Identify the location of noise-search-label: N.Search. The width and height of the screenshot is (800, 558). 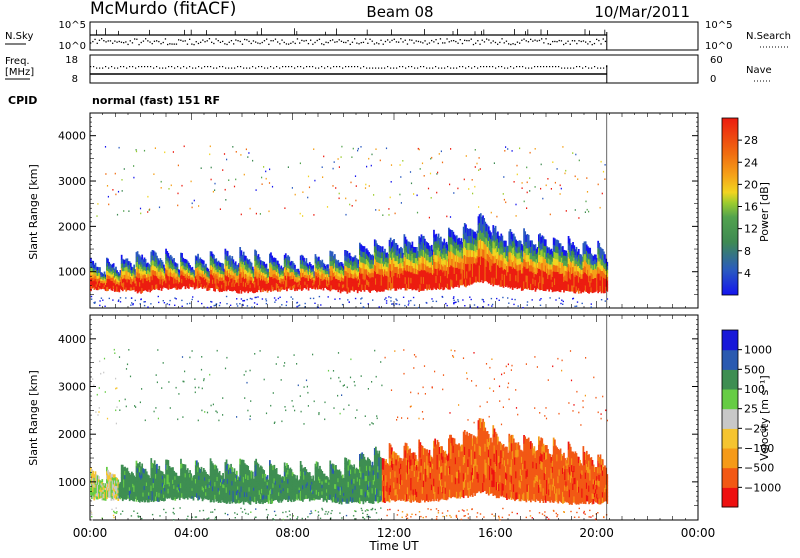
(768, 36).